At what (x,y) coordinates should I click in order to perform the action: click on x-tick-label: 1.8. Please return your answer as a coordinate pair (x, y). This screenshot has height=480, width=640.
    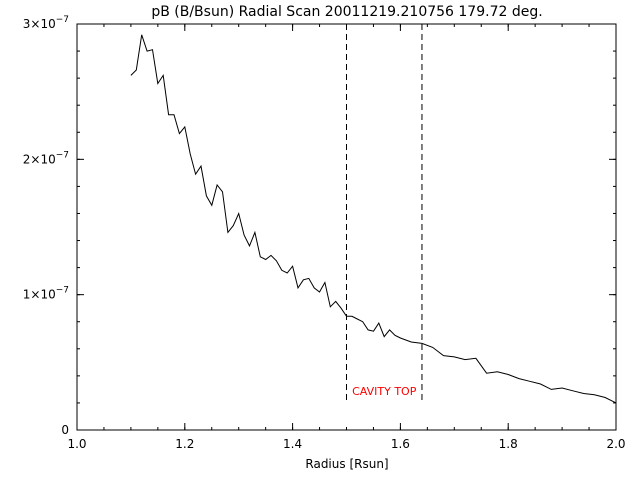
    Looking at the image, I should click on (508, 444).